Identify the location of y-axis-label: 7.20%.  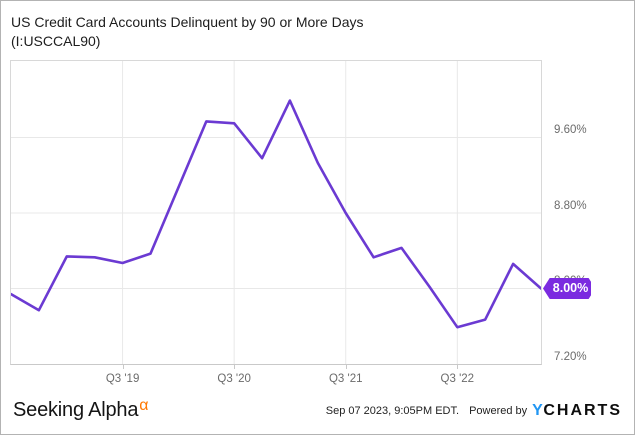
(570, 357).